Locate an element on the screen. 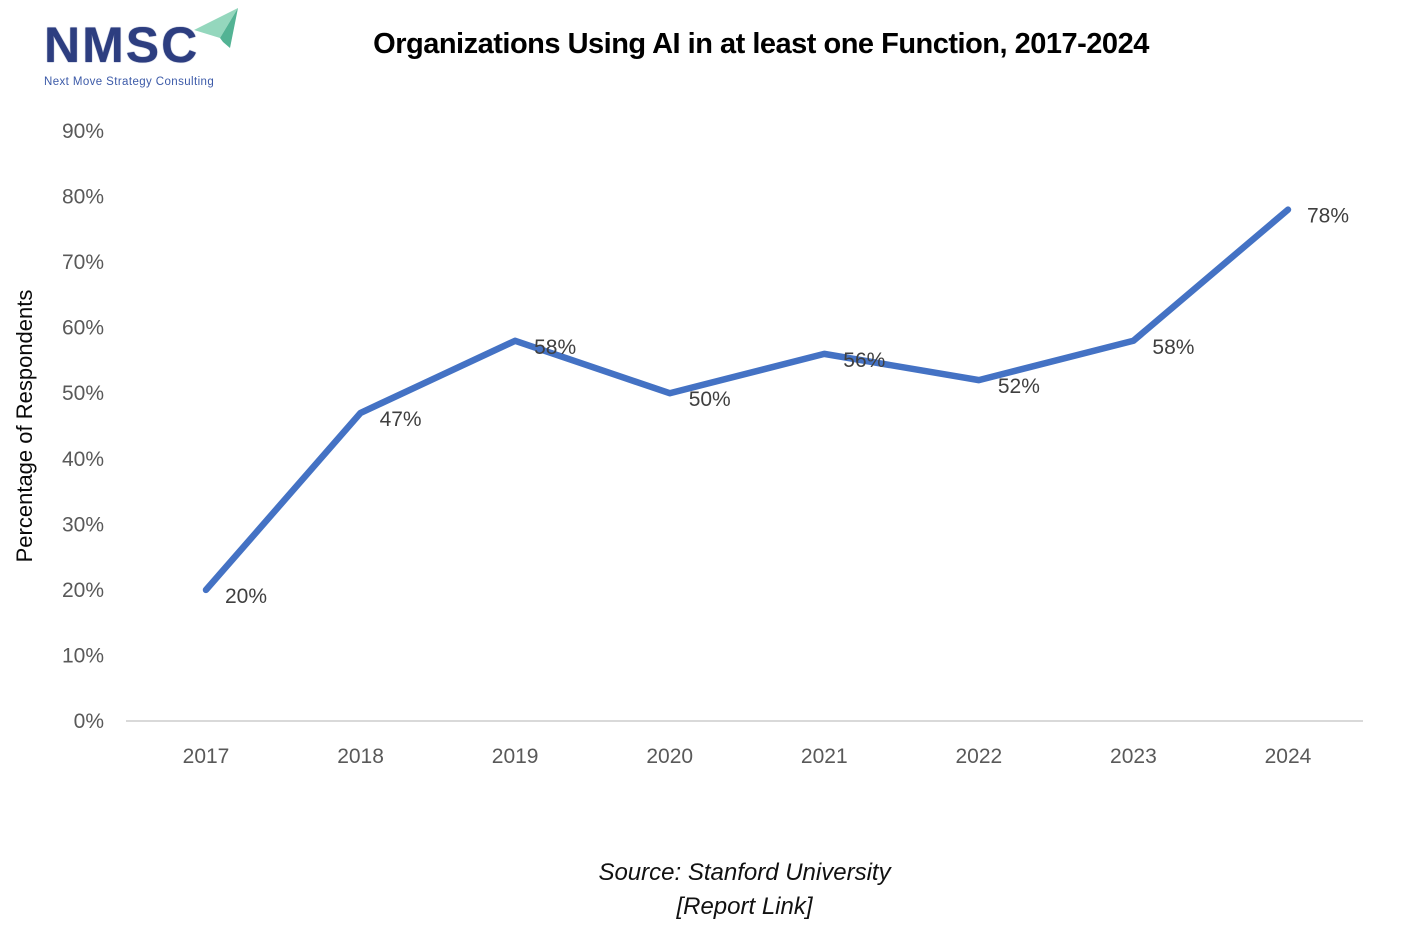  data-label: 56% is located at coordinates (864, 360).